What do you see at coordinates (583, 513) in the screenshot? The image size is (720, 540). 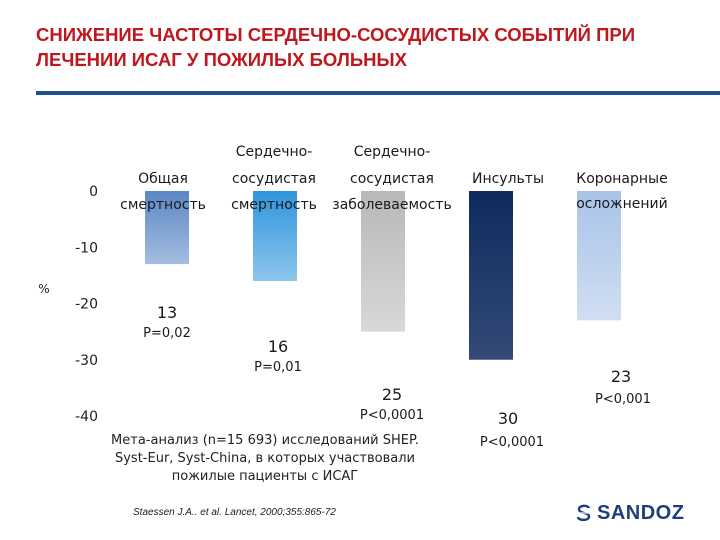 I see `sandoz-logo-icon` at bounding box center [583, 513].